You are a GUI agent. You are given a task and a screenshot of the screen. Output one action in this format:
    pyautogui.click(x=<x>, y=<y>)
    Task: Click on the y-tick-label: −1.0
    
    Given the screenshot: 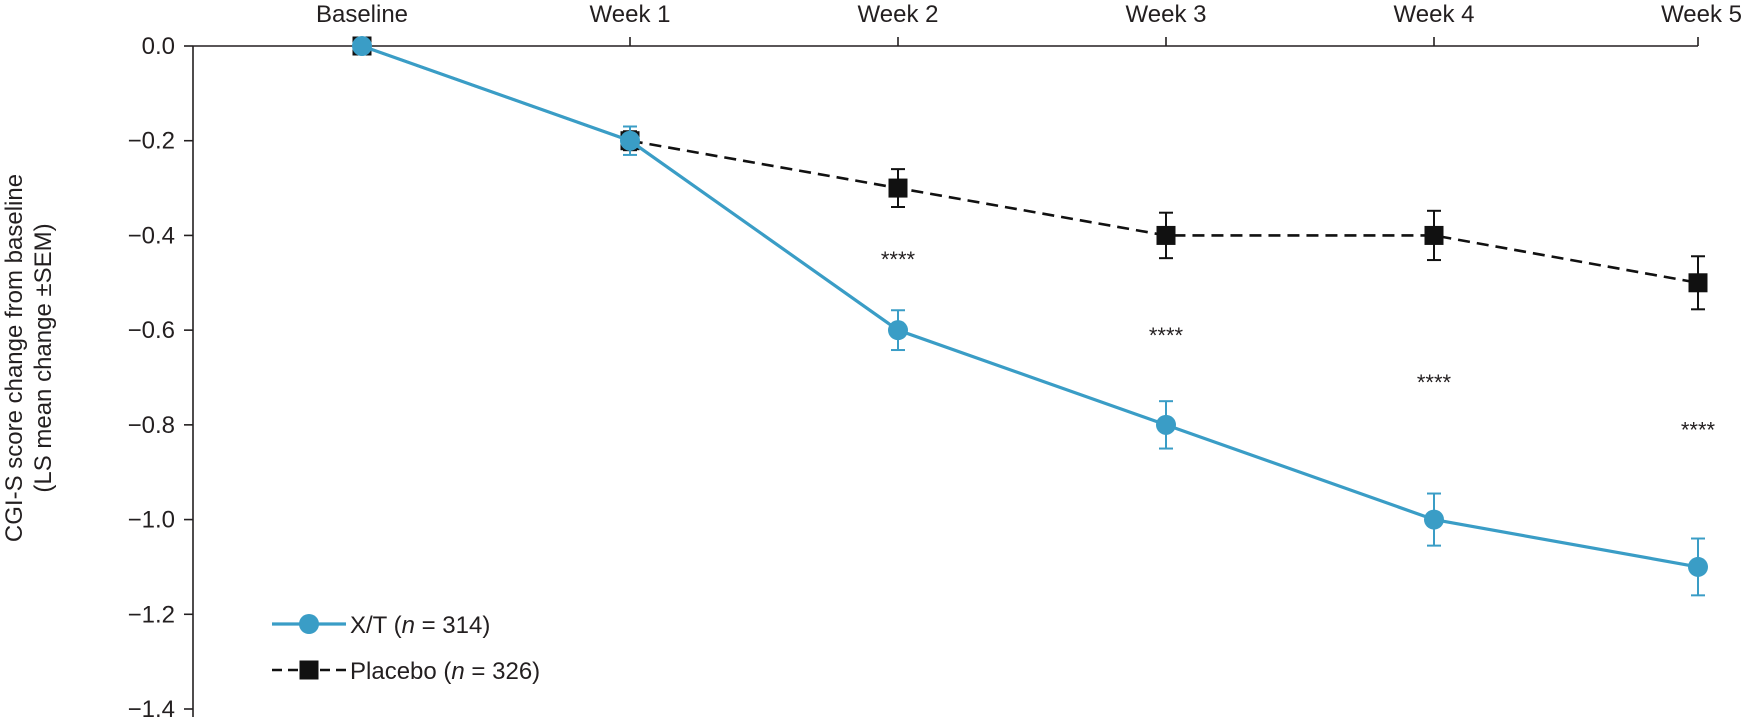 What is the action you would take?
    pyautogui.click(x=151, y=520)
    